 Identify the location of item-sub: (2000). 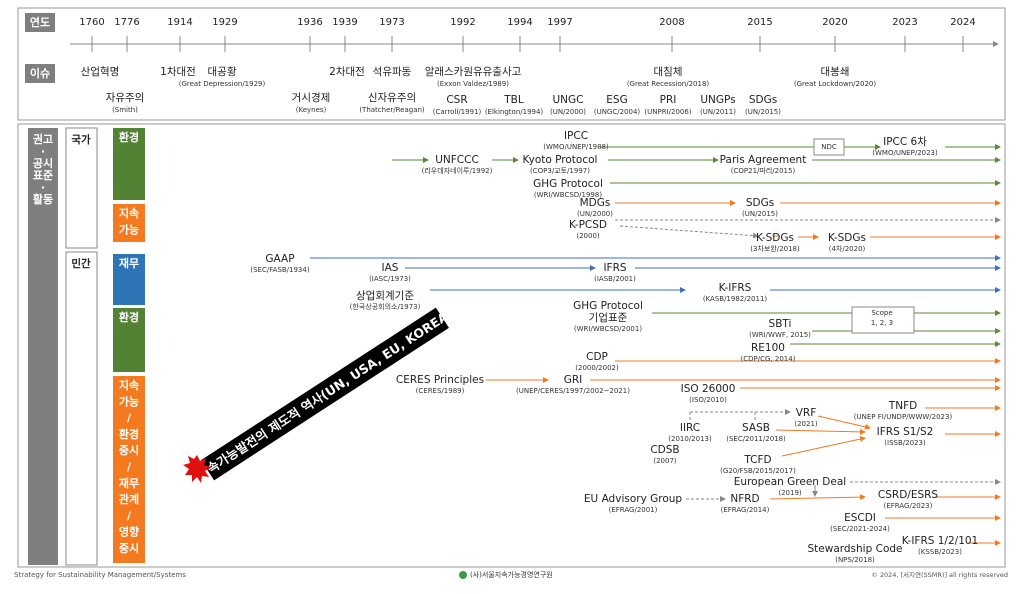
(588, 236).